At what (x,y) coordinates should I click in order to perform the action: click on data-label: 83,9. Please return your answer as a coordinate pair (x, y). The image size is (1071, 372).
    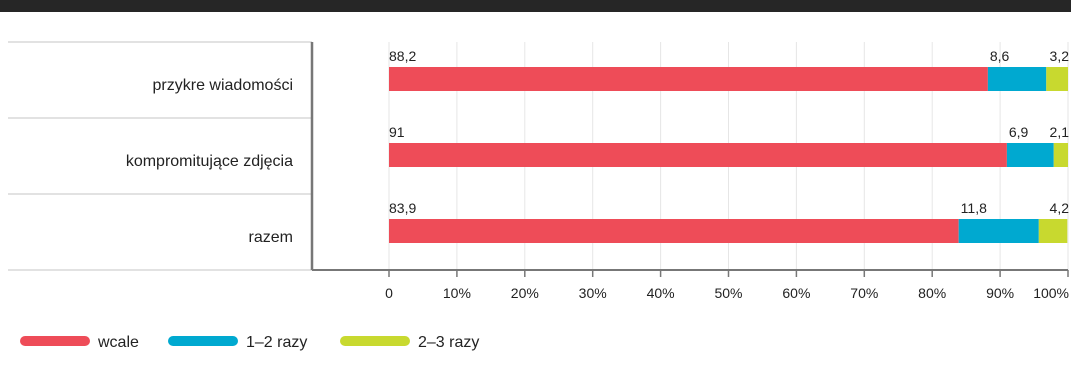
    Looking at the image, I should click on (402, 208).